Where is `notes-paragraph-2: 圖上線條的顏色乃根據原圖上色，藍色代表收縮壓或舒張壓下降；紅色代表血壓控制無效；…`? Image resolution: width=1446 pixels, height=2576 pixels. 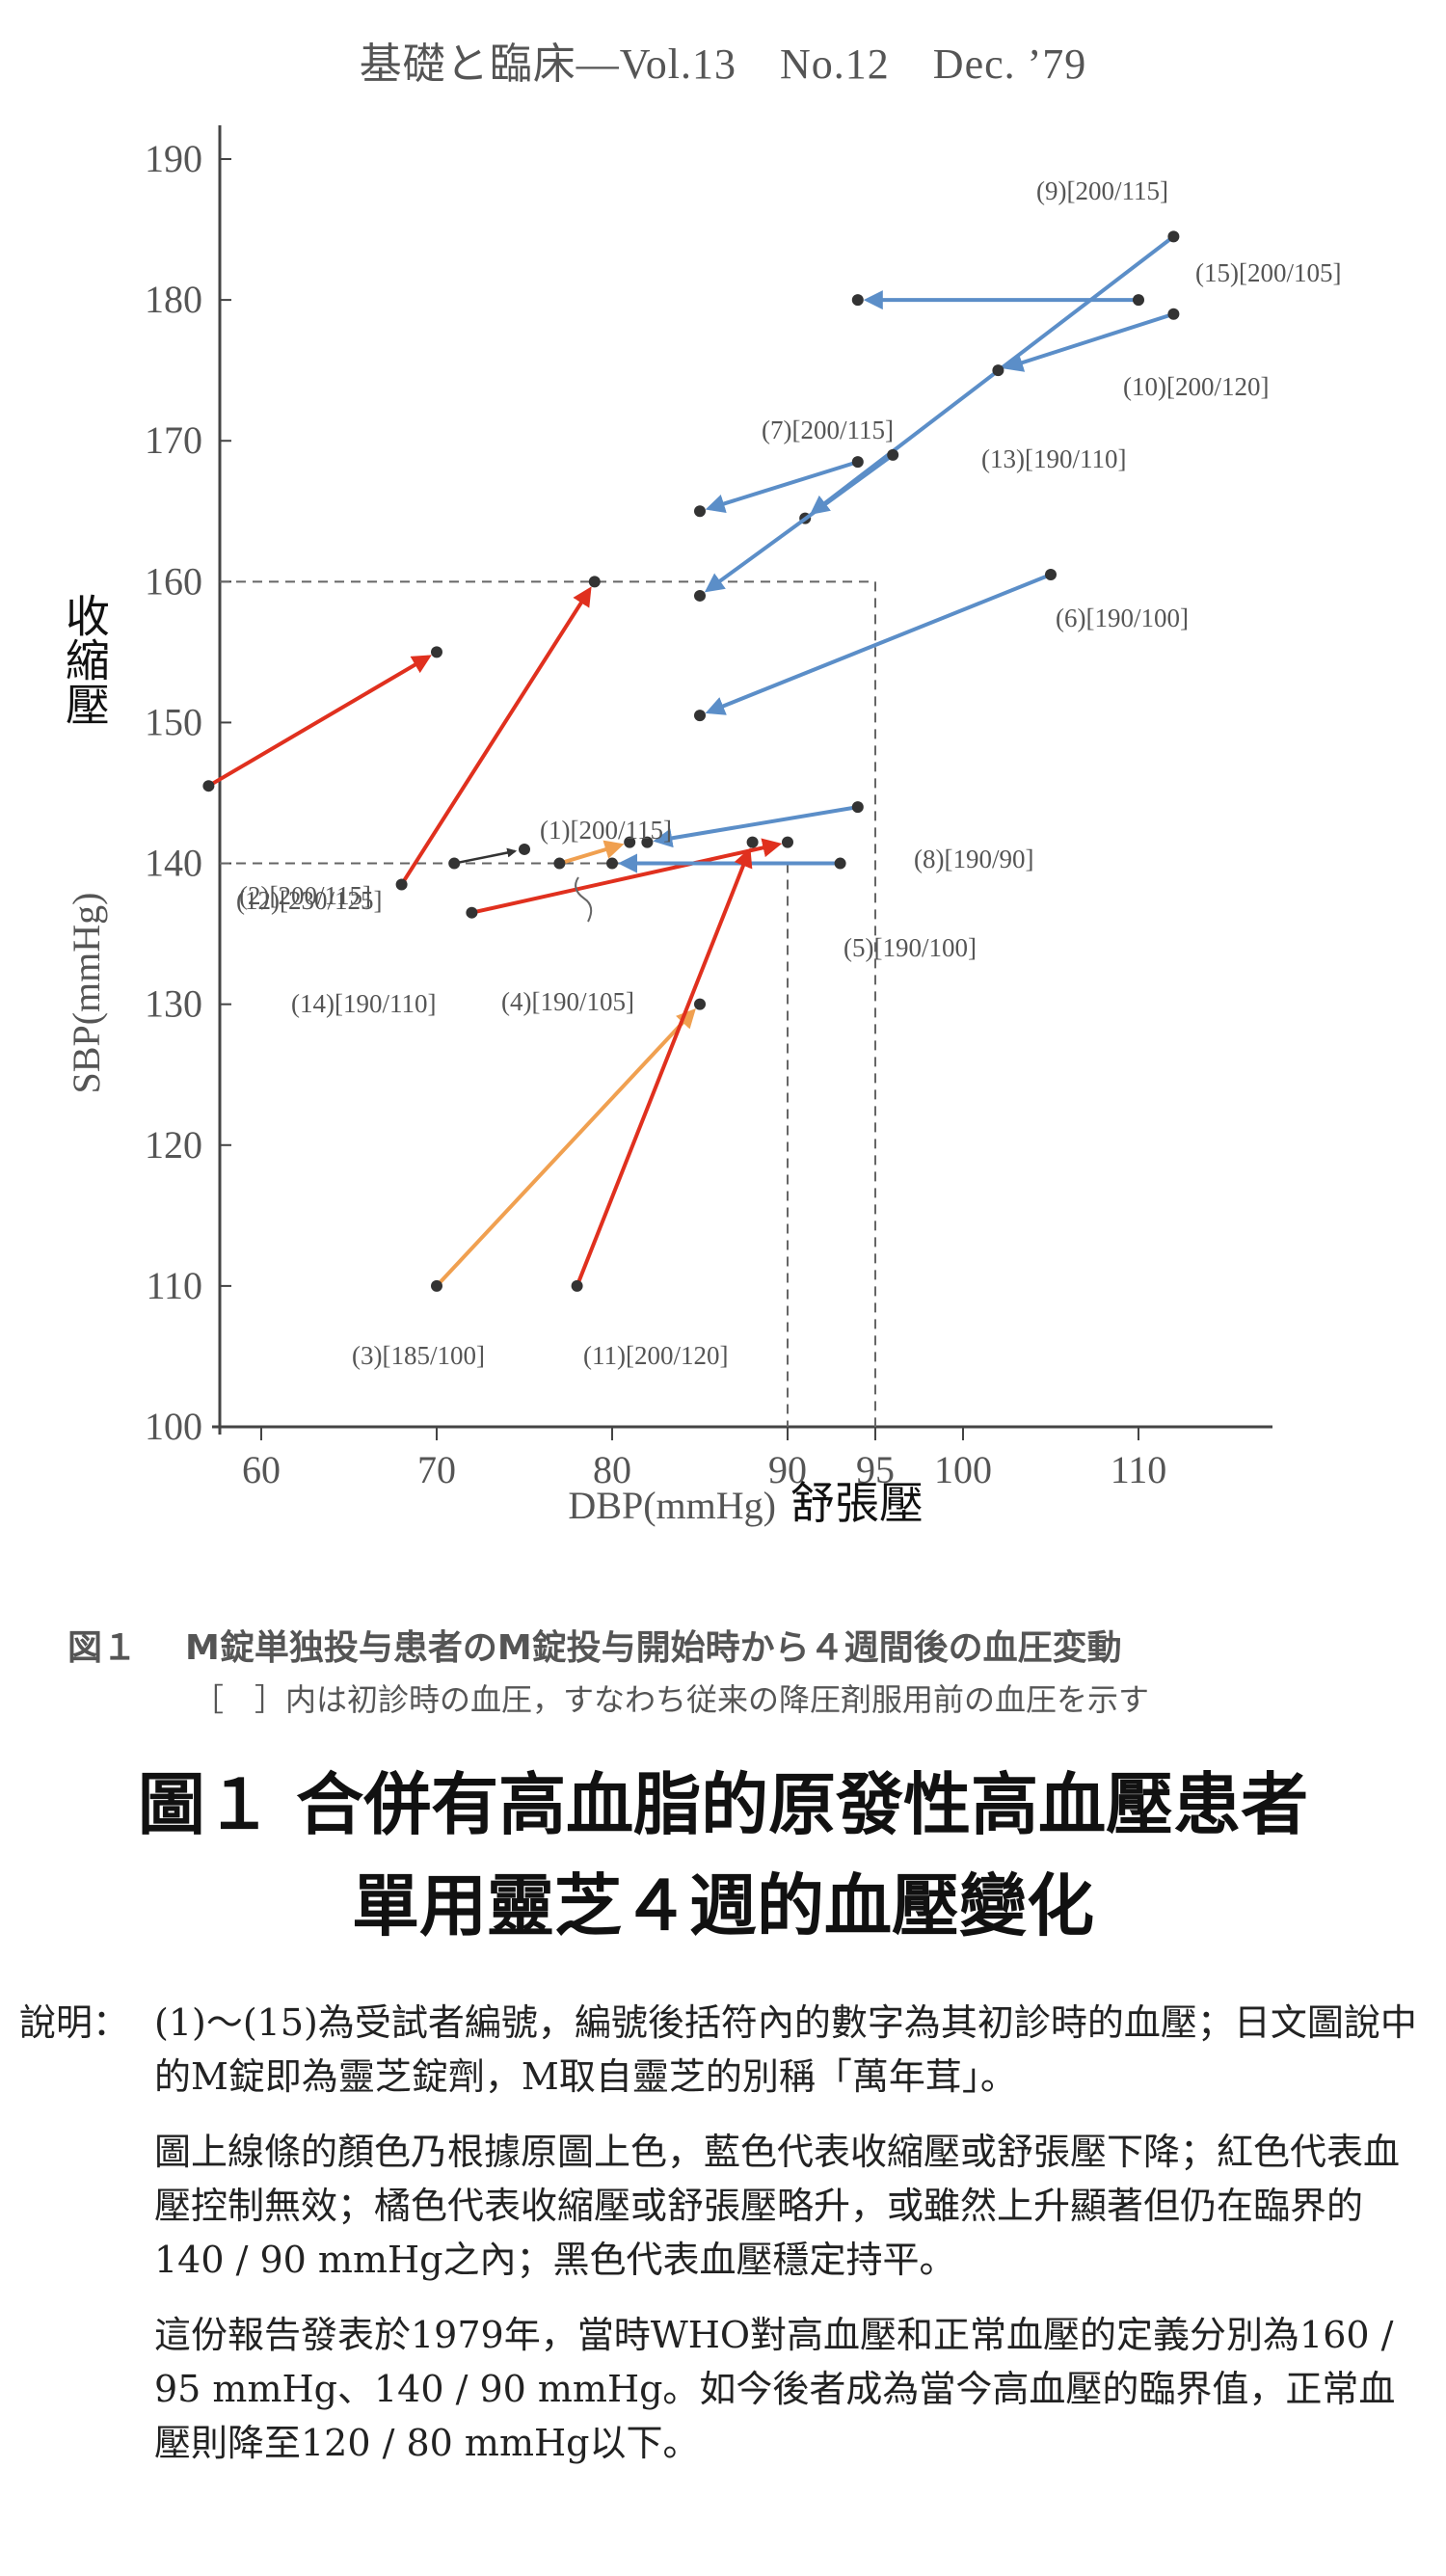 notes-paragraph-2: 圖上線條的顏色乃根據原圖上色，藍色代表收縮壓或舒張壓下降；紅色代表血壓控制無效；… is located at coordinates (777, 2206).